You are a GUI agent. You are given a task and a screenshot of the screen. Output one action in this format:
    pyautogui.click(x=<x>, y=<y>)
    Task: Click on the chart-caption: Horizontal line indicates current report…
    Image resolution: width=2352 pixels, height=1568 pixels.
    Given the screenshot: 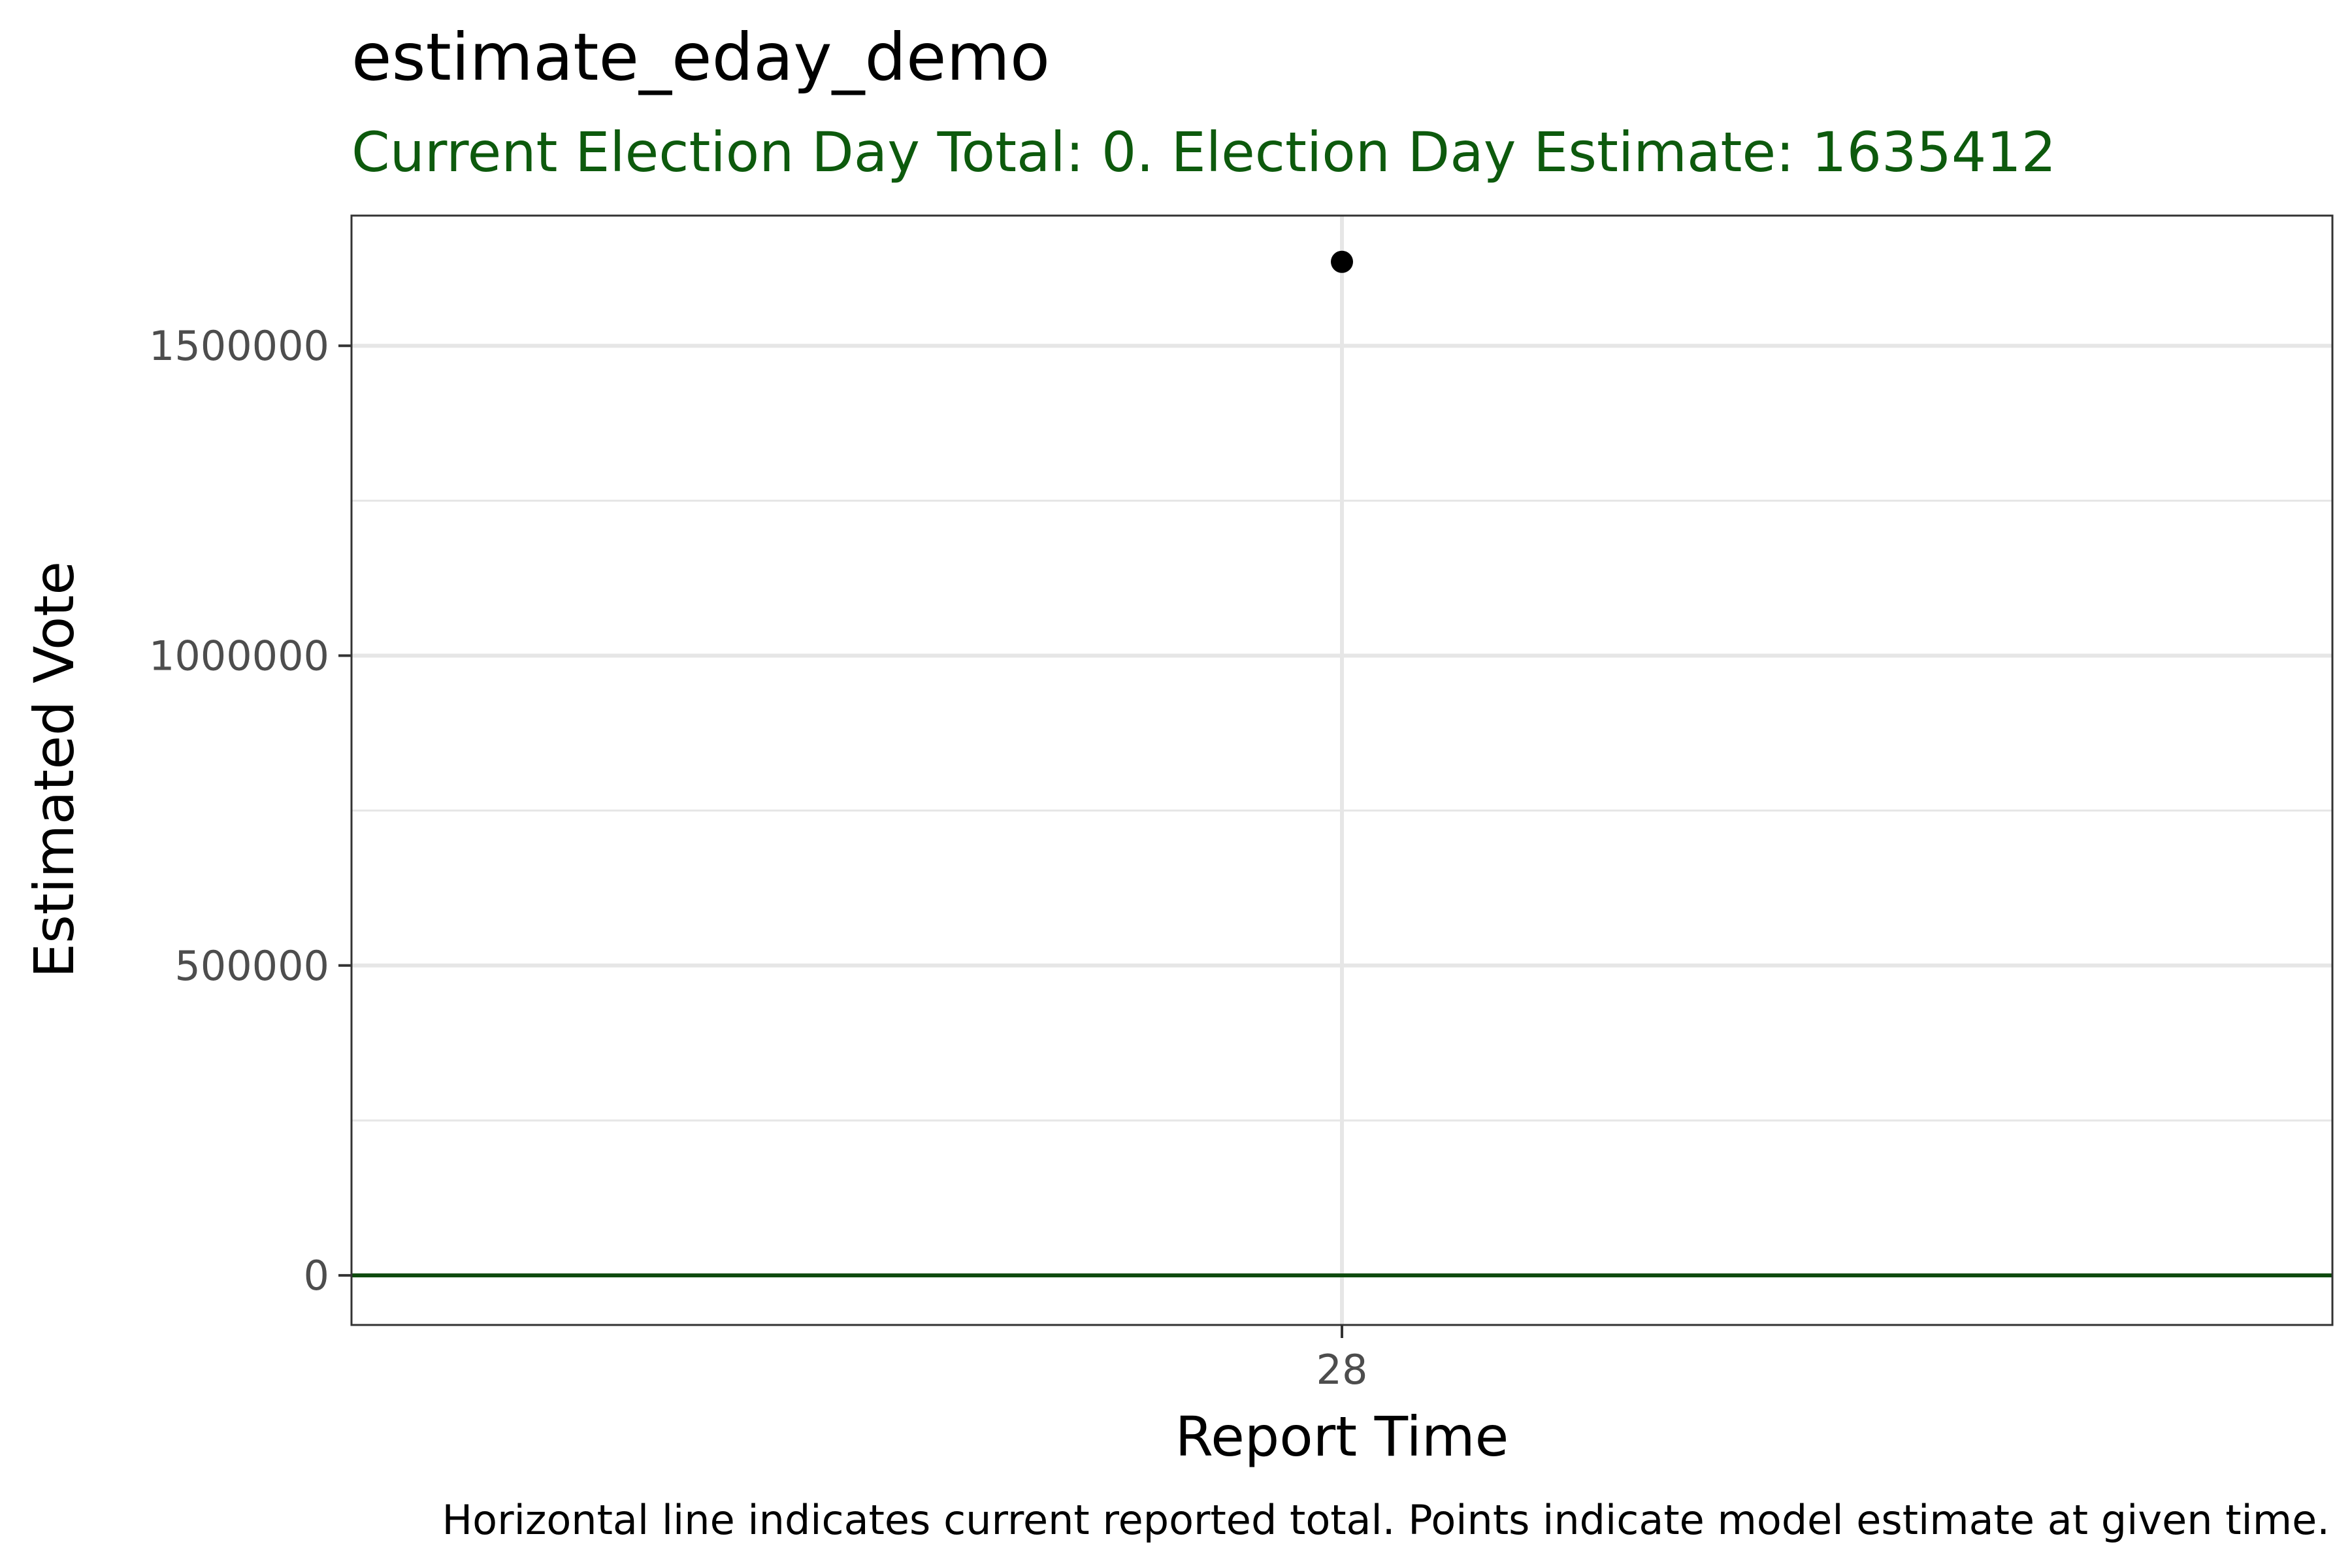 What is the action you would take?
    pyautogui.click(x=1386, y=1520)
    